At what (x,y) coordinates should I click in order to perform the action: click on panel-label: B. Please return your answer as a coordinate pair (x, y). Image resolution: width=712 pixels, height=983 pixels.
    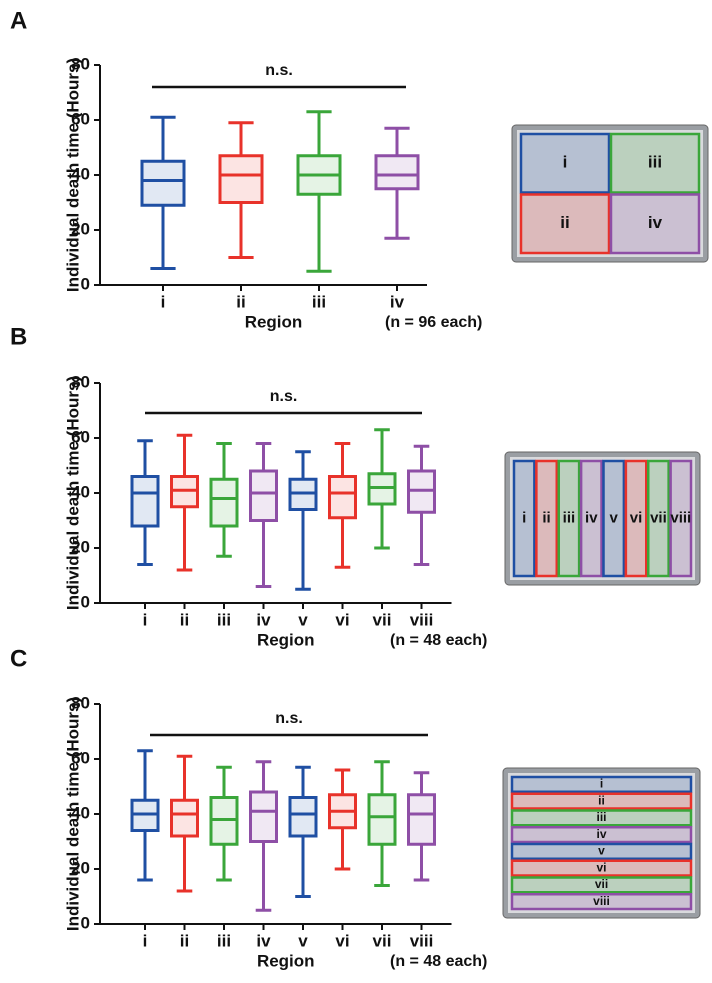
    Looking at the image, I should click on (18, 336).